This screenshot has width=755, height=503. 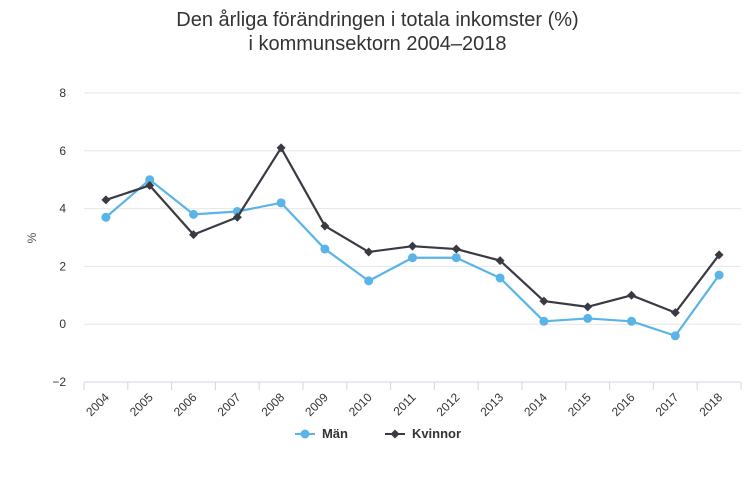 I want to click on legend-label: Kvinnor, so click(x=436, y=433).